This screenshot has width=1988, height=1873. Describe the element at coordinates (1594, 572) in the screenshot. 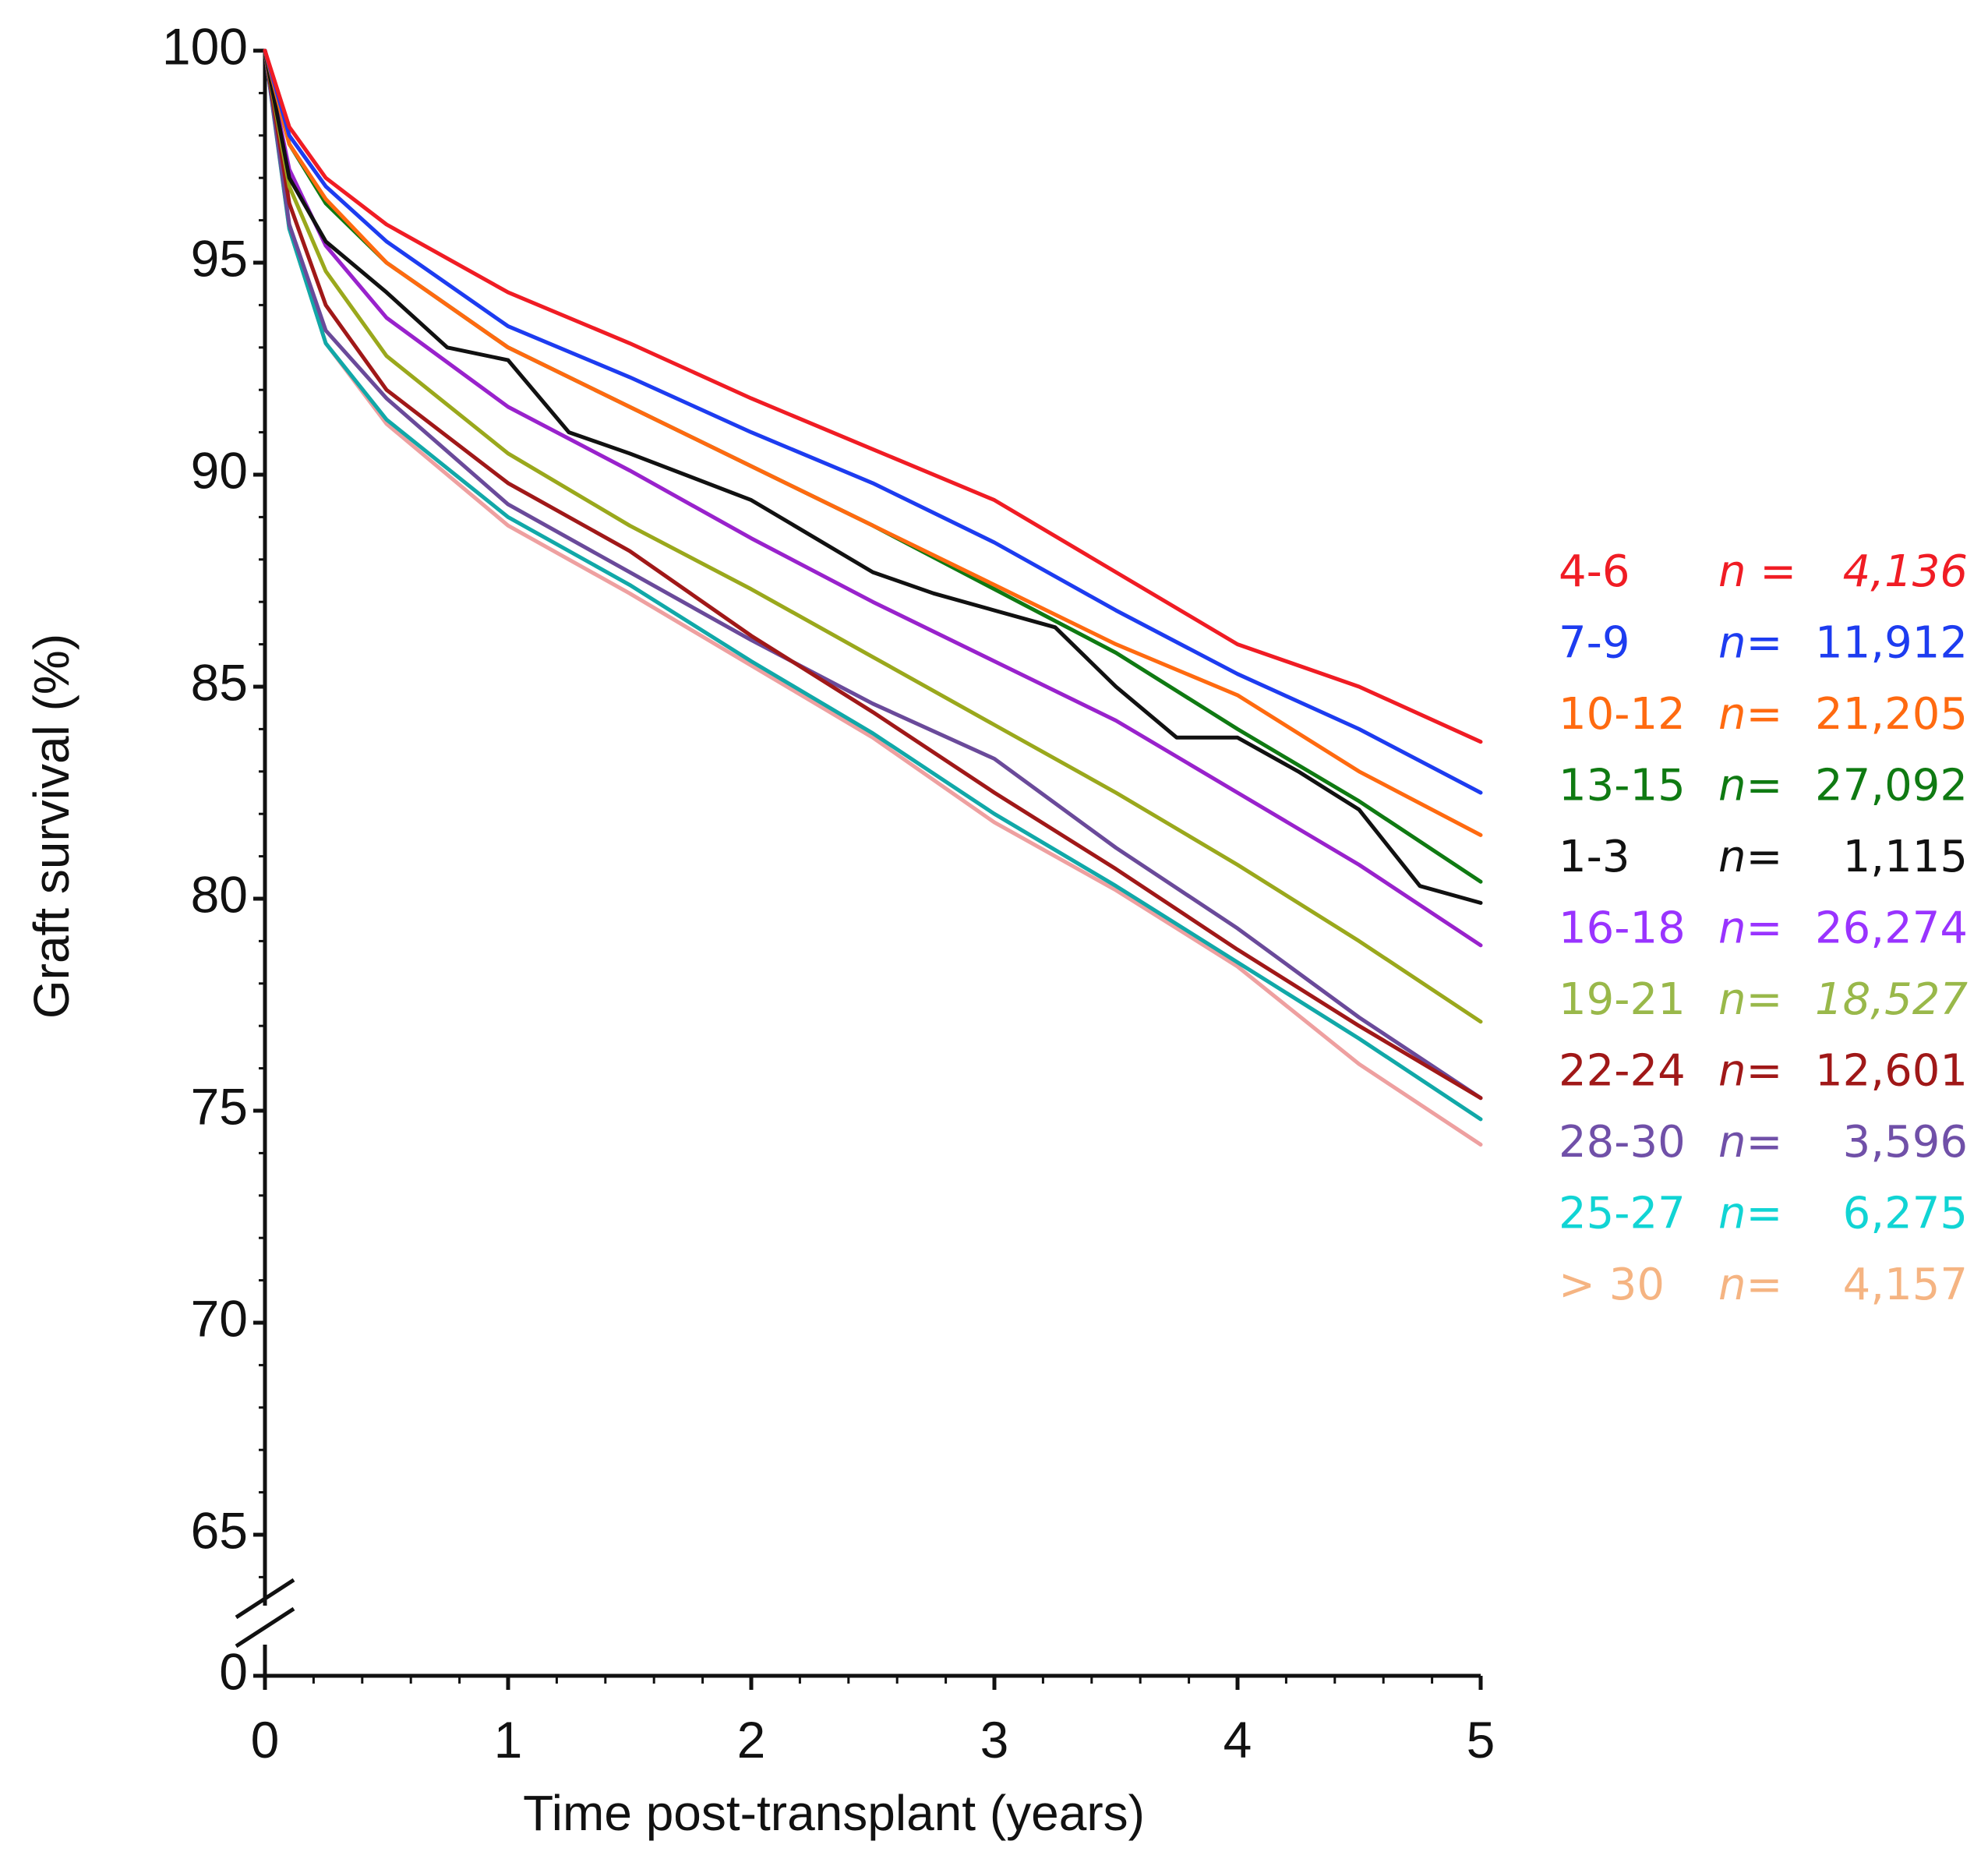

I see `legend-label: 4-6` at that location.